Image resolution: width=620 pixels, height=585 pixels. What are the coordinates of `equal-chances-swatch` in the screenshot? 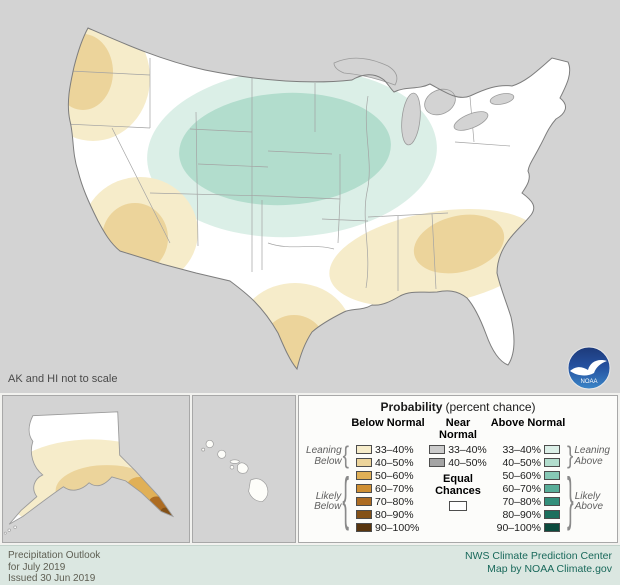 It's located at (458, 506).